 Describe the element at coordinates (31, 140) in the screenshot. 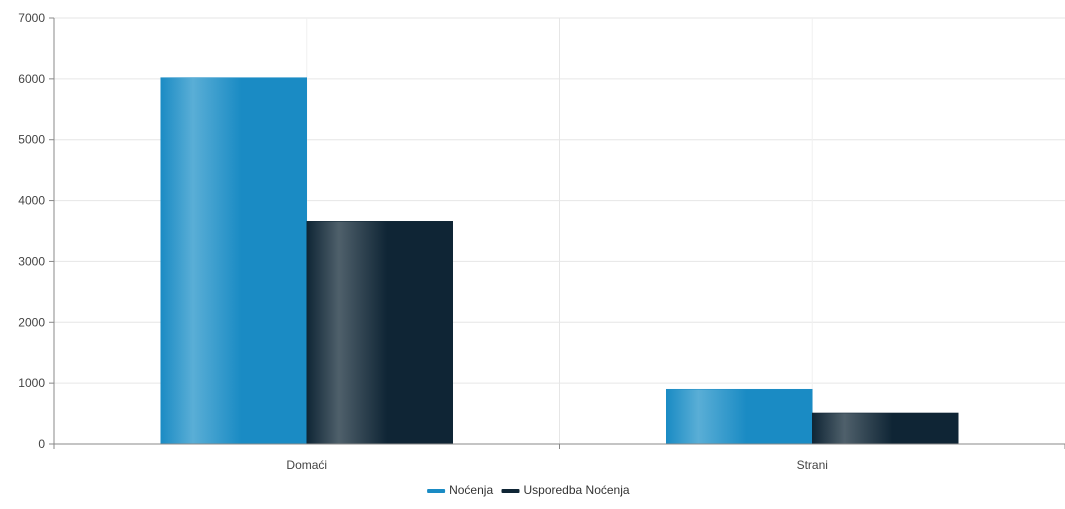

I see `y-tick-label: 5000` at that location.